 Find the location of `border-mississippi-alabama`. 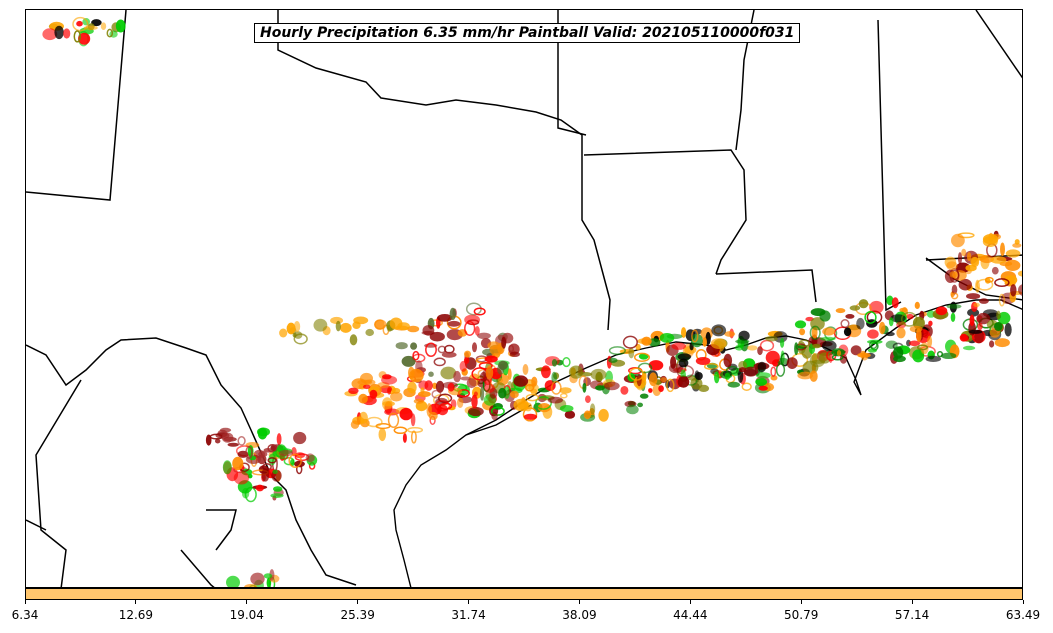

border-mississippi-alabama is located at coordinates (889, 165).